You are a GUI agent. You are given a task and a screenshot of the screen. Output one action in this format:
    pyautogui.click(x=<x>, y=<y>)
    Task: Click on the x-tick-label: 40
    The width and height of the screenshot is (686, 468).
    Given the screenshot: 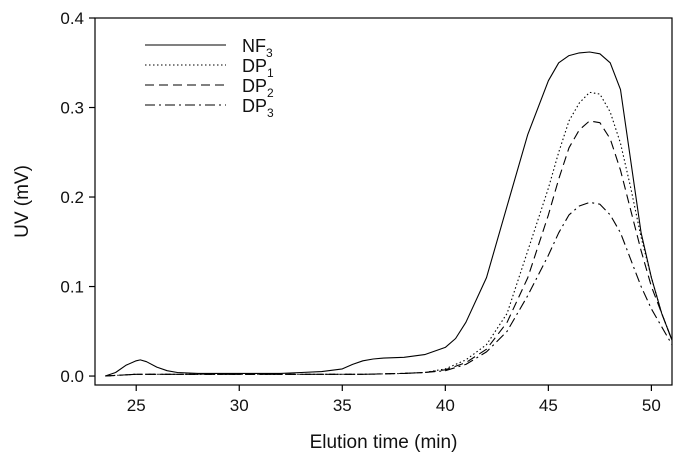 What is the action you would take?
    pyautogui.click(x=445, y=405)
    